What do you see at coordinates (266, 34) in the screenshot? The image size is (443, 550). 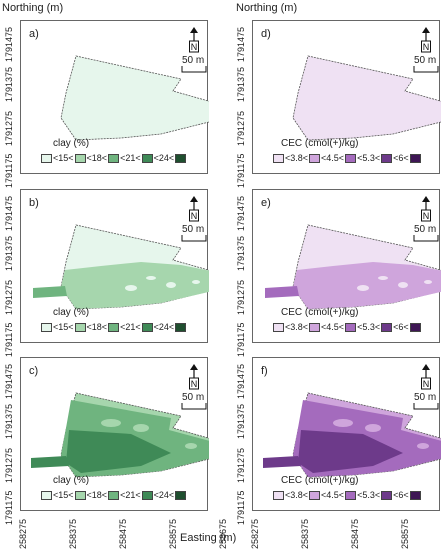 I see `panel-label: d)` at bounding box center [266, 34].